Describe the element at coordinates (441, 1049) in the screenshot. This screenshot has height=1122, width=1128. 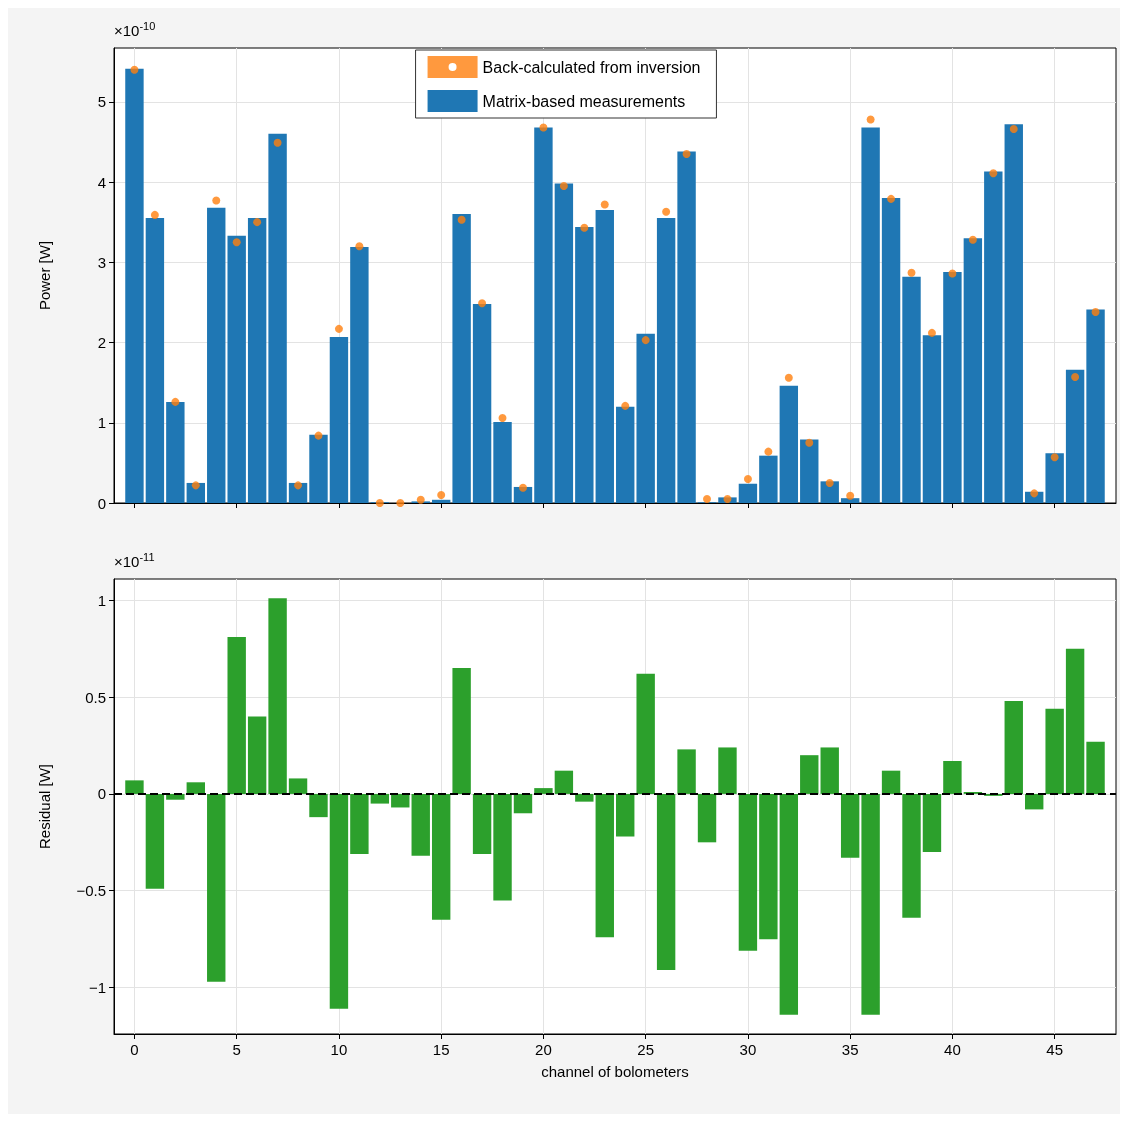
I see `x-tick-label: 15` at that location.